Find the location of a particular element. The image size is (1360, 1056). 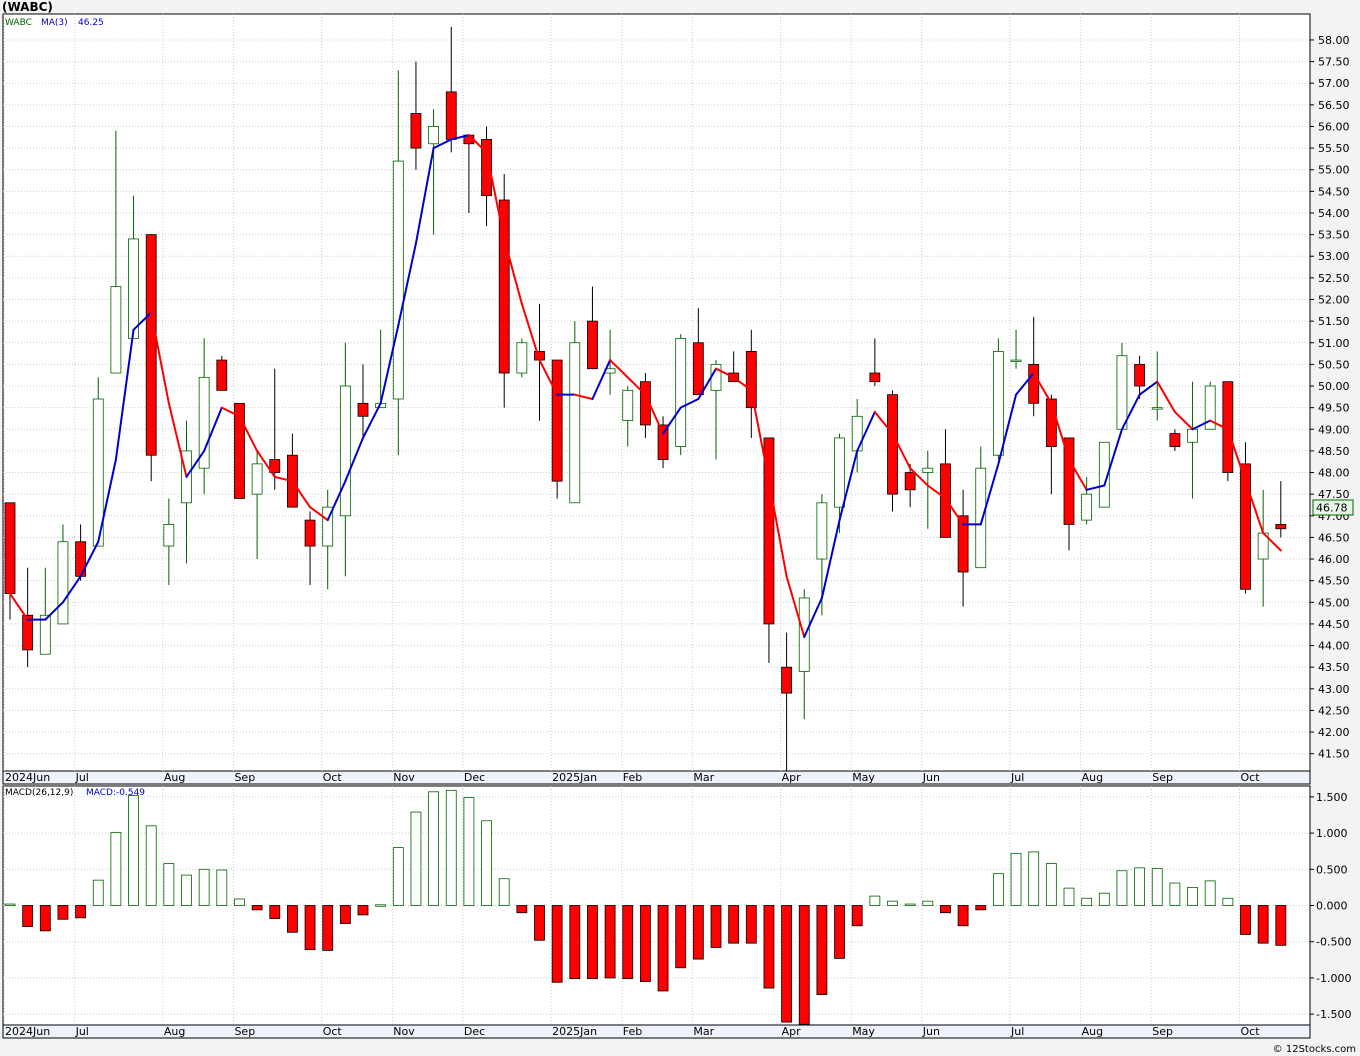

price-tick-label: 57.50 is located at coordinates (1334, 62).